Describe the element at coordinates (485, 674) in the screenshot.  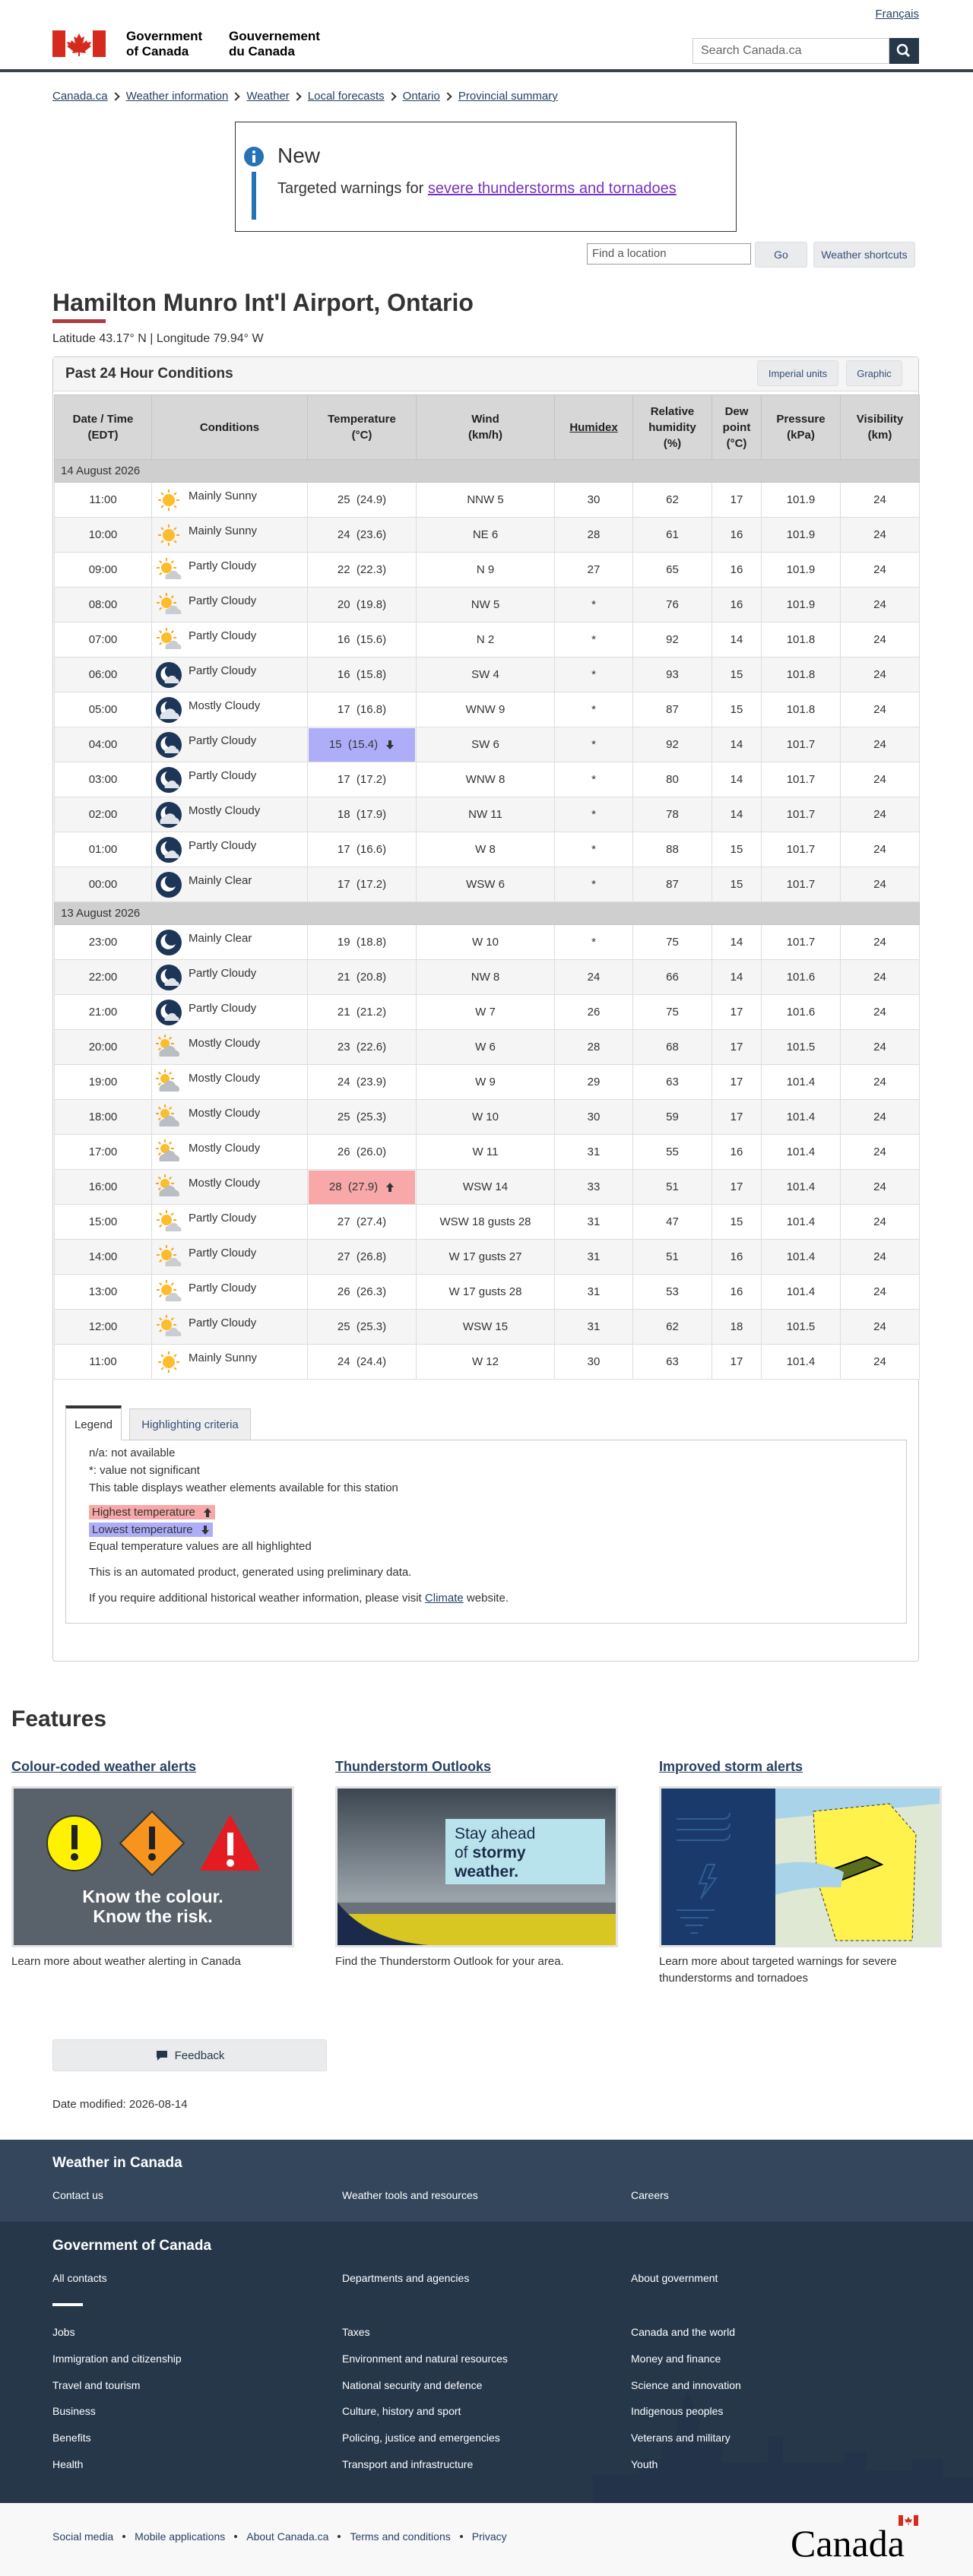
I see `wind-cell: SW 4` at that location.